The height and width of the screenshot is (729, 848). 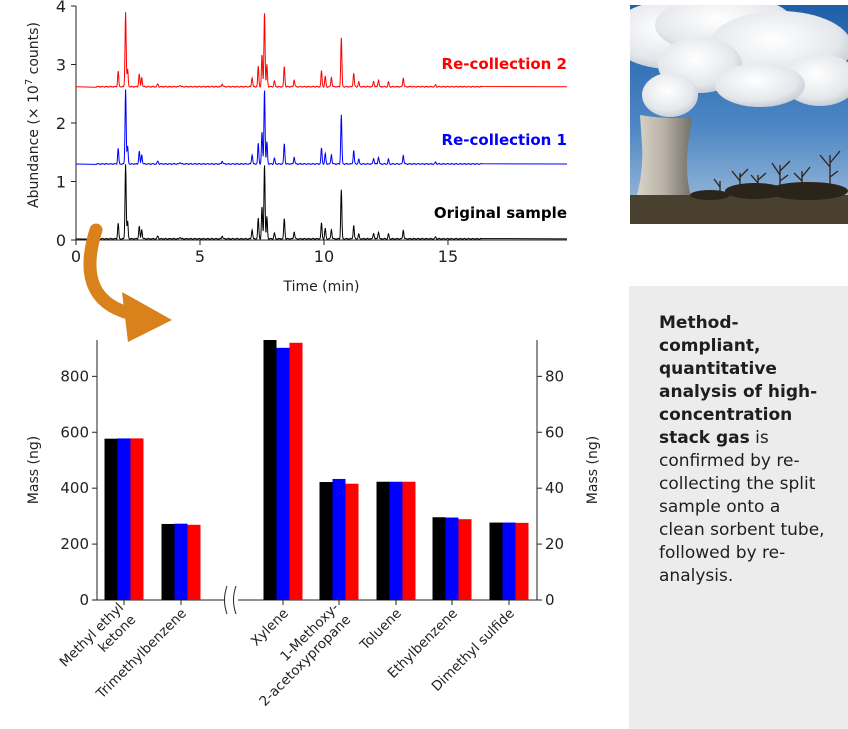 What do you see at coordinates (448, 256) in the screenshot?
I see `x-tick-label: 15` at bounding box center [448, 256].